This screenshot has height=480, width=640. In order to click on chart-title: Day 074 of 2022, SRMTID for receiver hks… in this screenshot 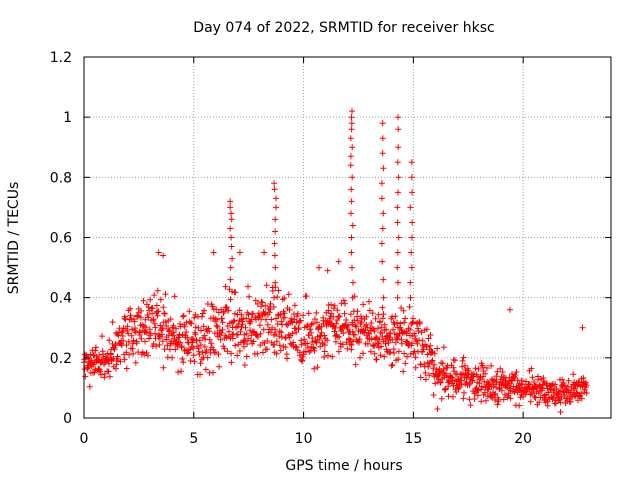, I will do `click(343, 28)`.